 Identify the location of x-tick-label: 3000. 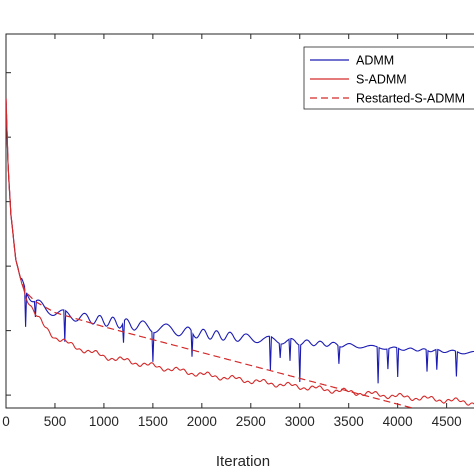
(300, 421).